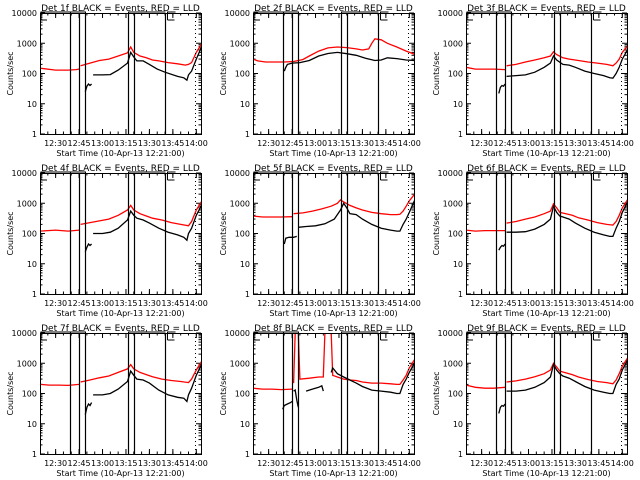 This screenshot has width=640, height=480. What do you see at coordinates (120, 329) in the screenshot?
I see `panel-title: Det 7f BLACK = Events, RED = LLD` at bounding box center [120, 329].